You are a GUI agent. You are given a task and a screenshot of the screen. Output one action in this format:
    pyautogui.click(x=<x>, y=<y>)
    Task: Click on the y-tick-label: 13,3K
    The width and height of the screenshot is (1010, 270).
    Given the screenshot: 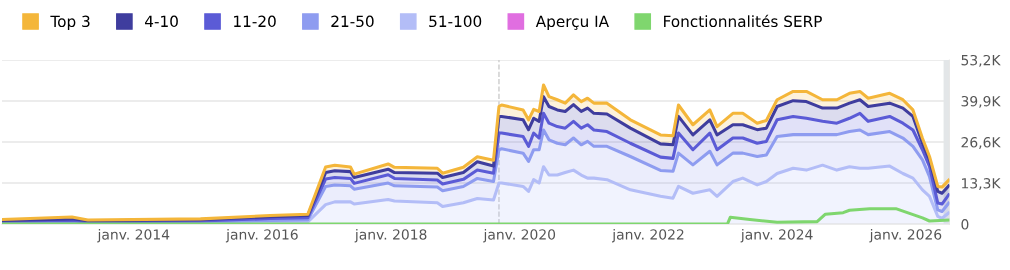 What is the action you would take?
    pyautogui.click(x=981, y=184)
    